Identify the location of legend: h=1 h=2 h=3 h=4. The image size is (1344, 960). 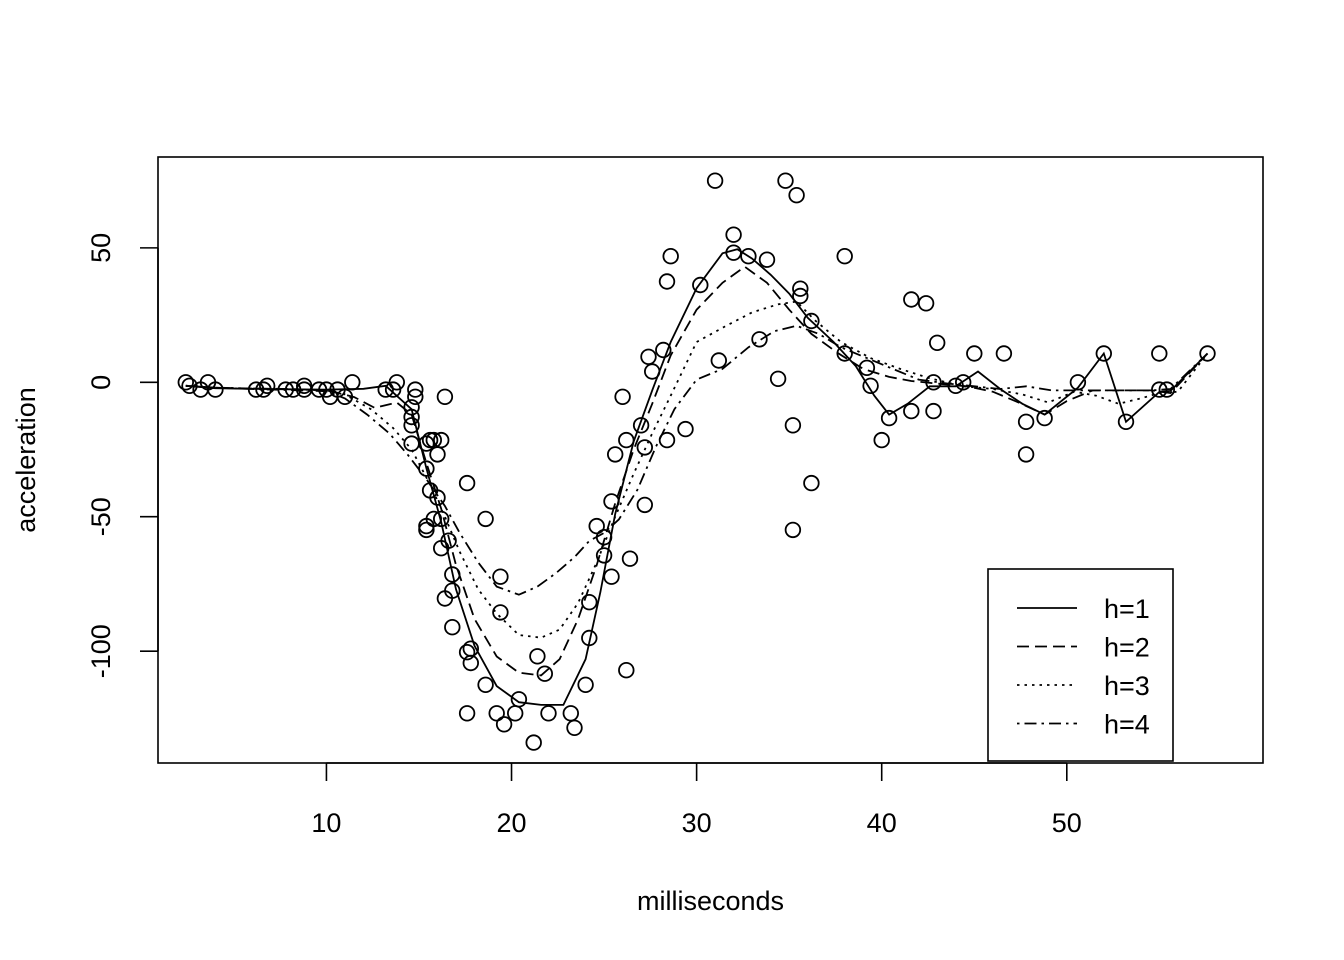
(1080, 665).